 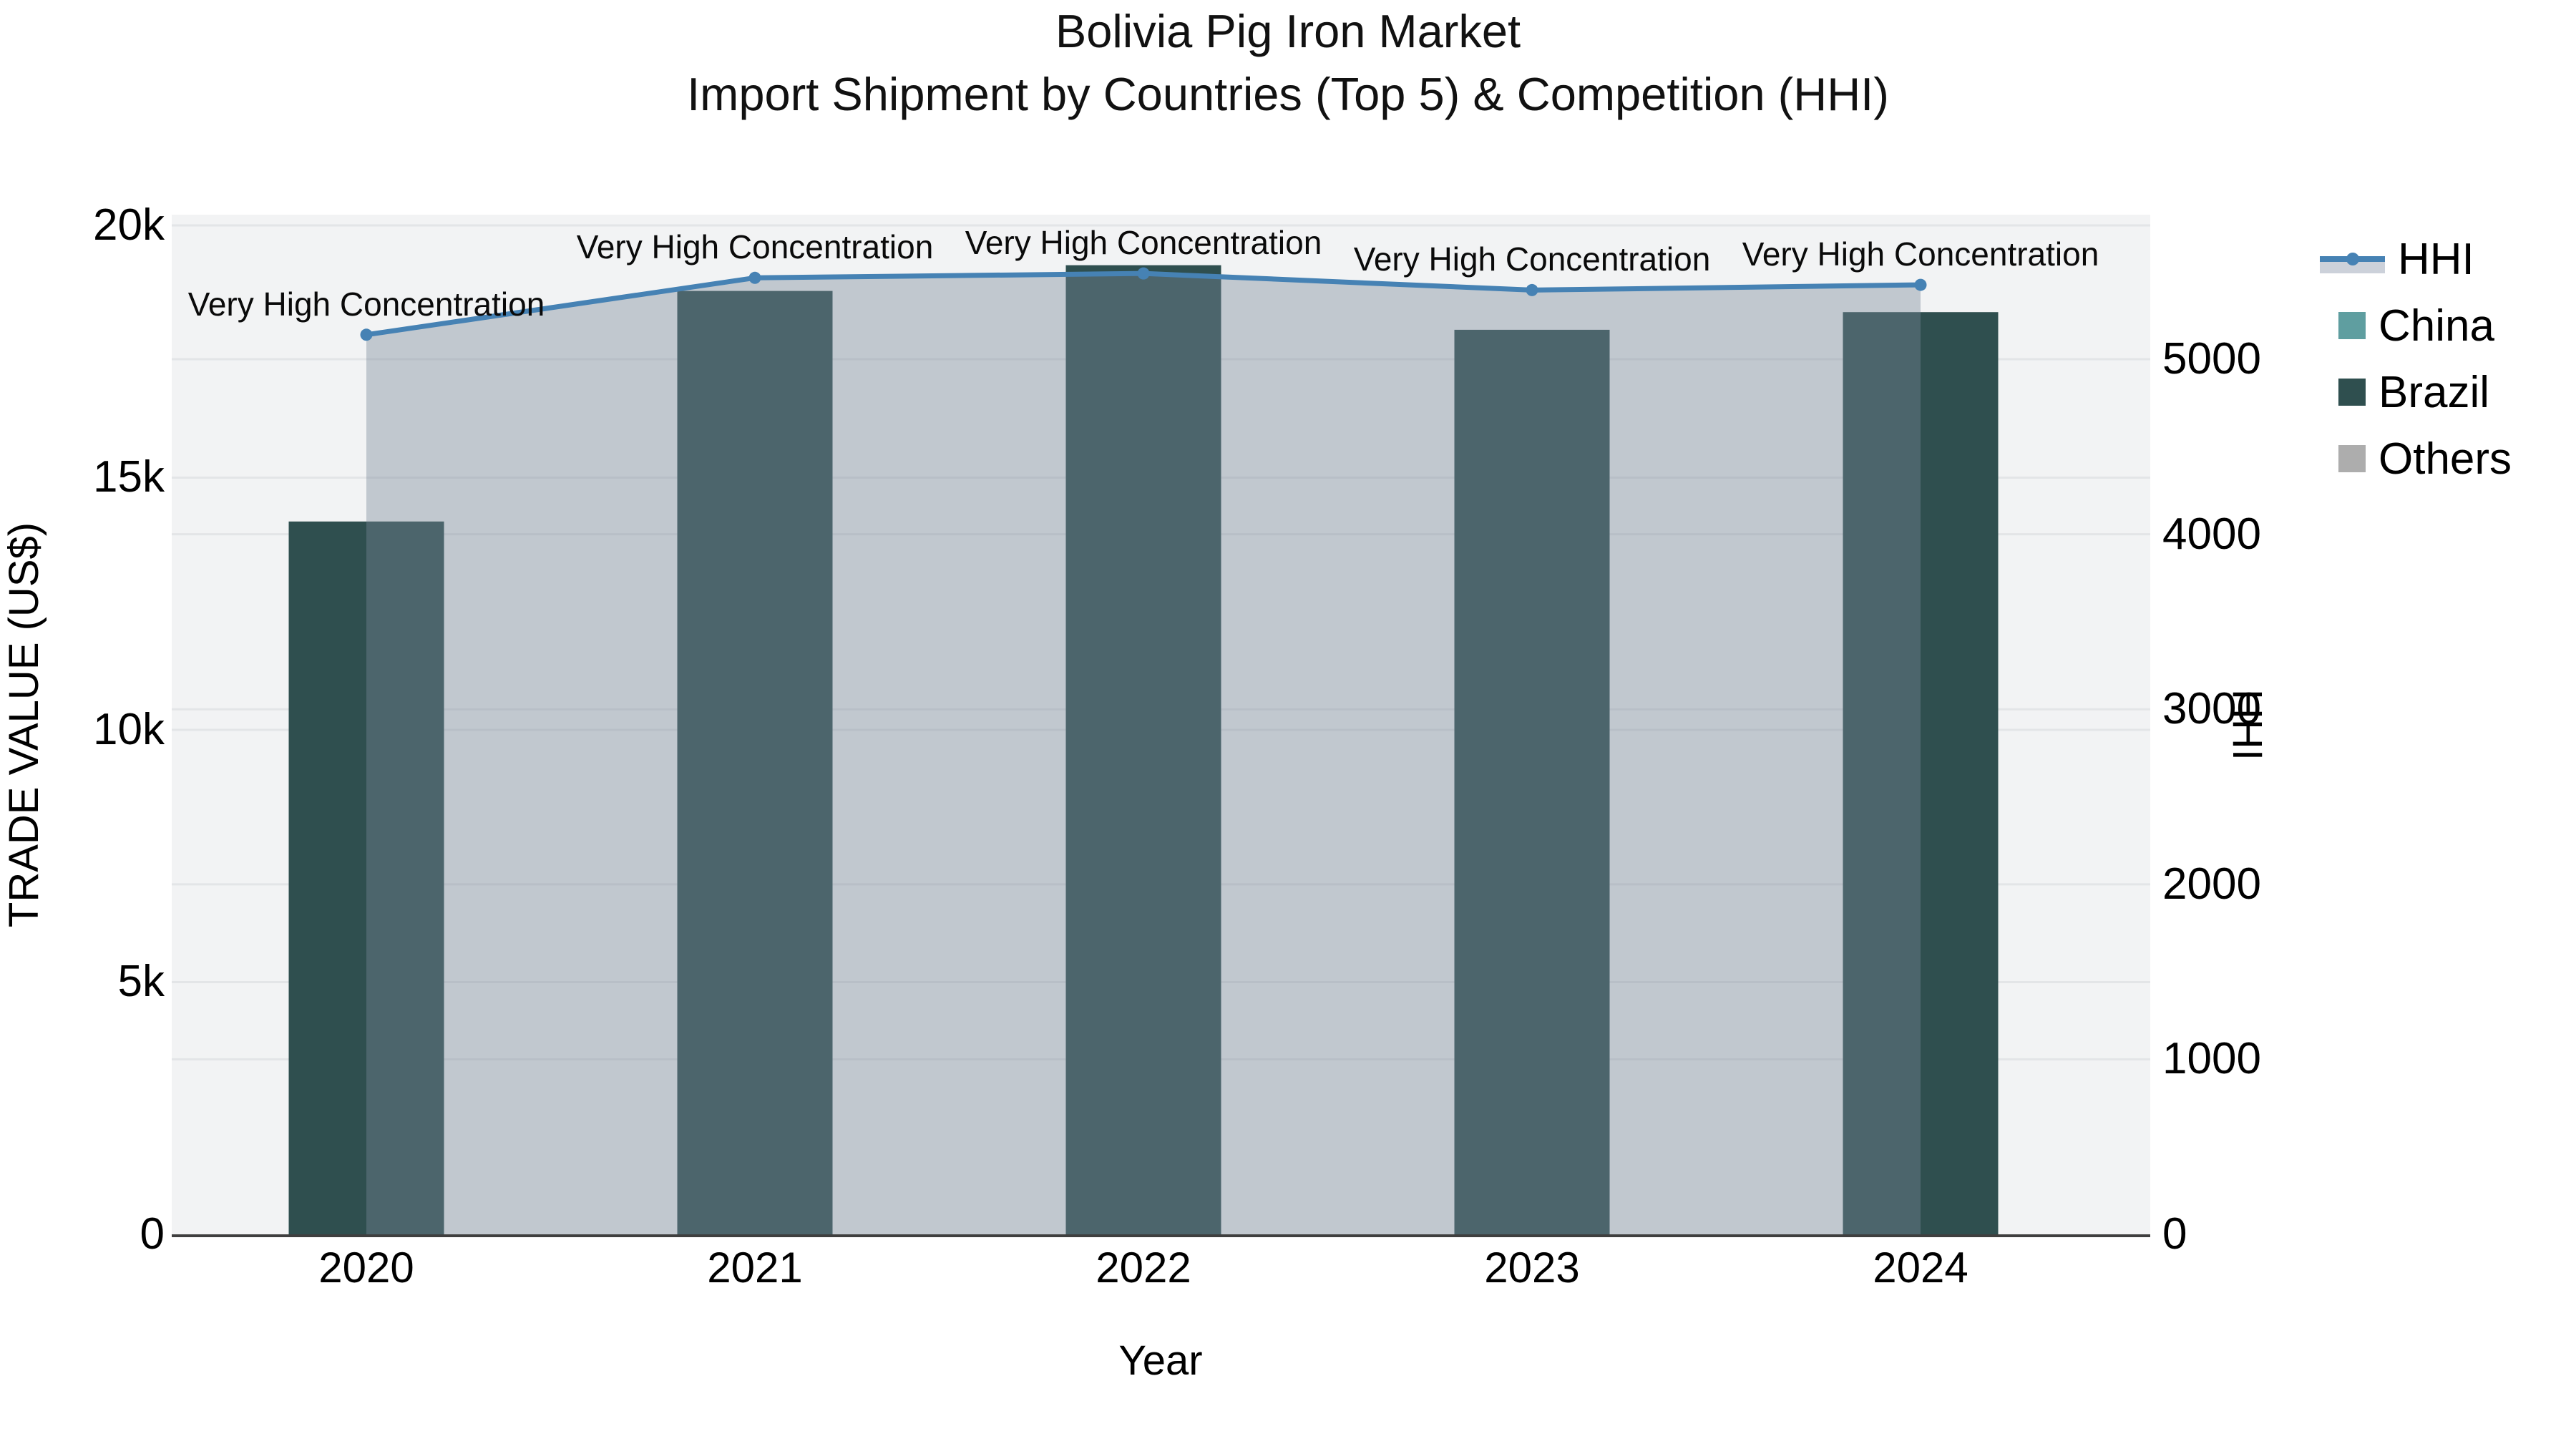 What do you see at coordinates (755, 1268) in the screenshot?
I see `x-tick-2021: 2021` at bounding box center [755, 1268].